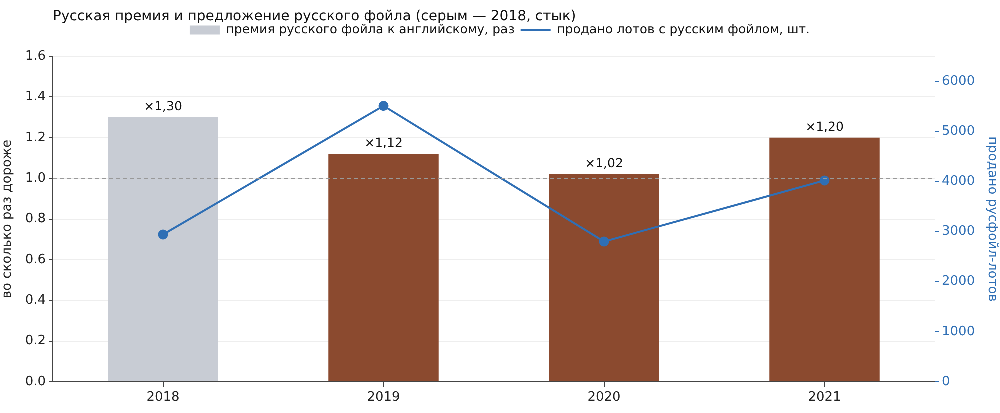 This screenshot has width=1000, height=413. Describe the element at coordinates (825, 398) in the screenshot. I see `x-tick-label: 2021` at that location.